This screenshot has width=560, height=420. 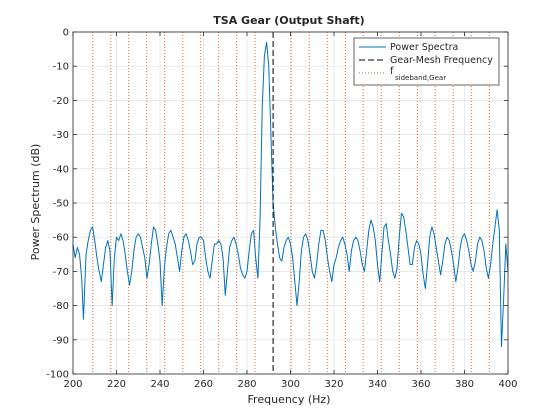 I want to click on x-tick-label-6: 320, so click(x=333, y=384).